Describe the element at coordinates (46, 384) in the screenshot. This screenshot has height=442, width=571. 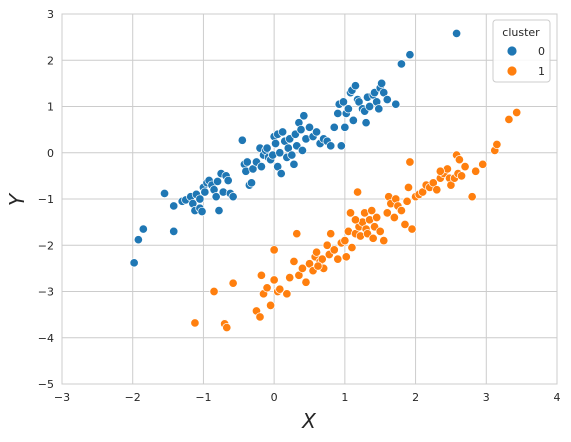
I see `y-tick-label: −5` at that location.